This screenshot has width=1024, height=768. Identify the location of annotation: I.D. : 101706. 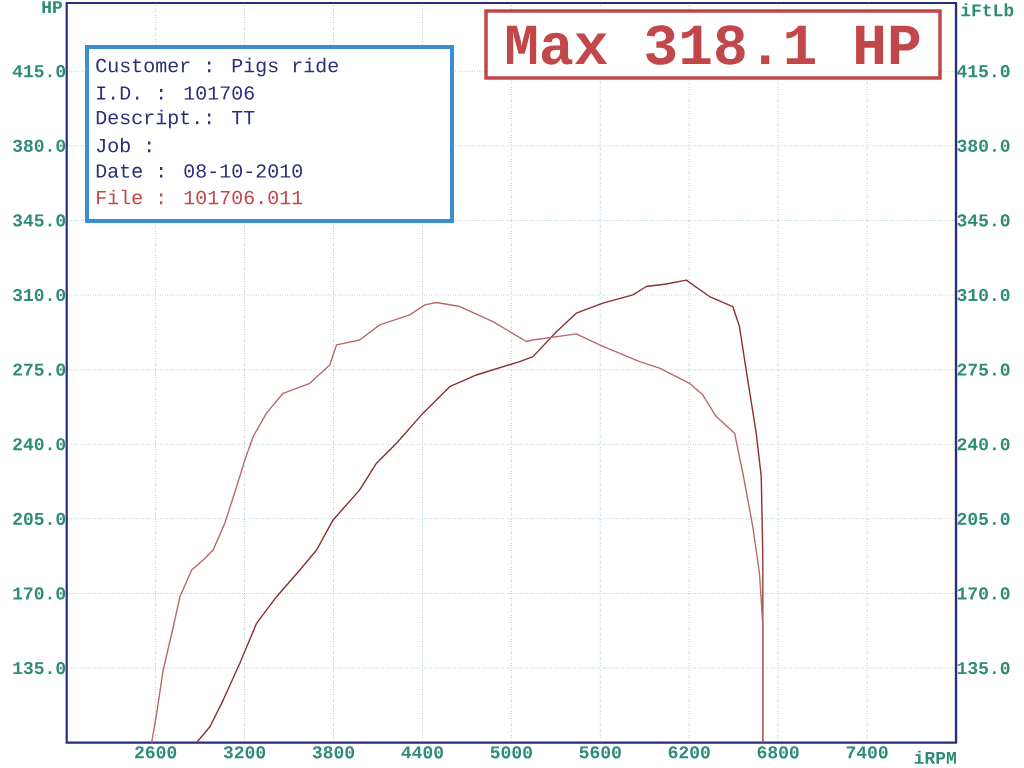
(175, 93).